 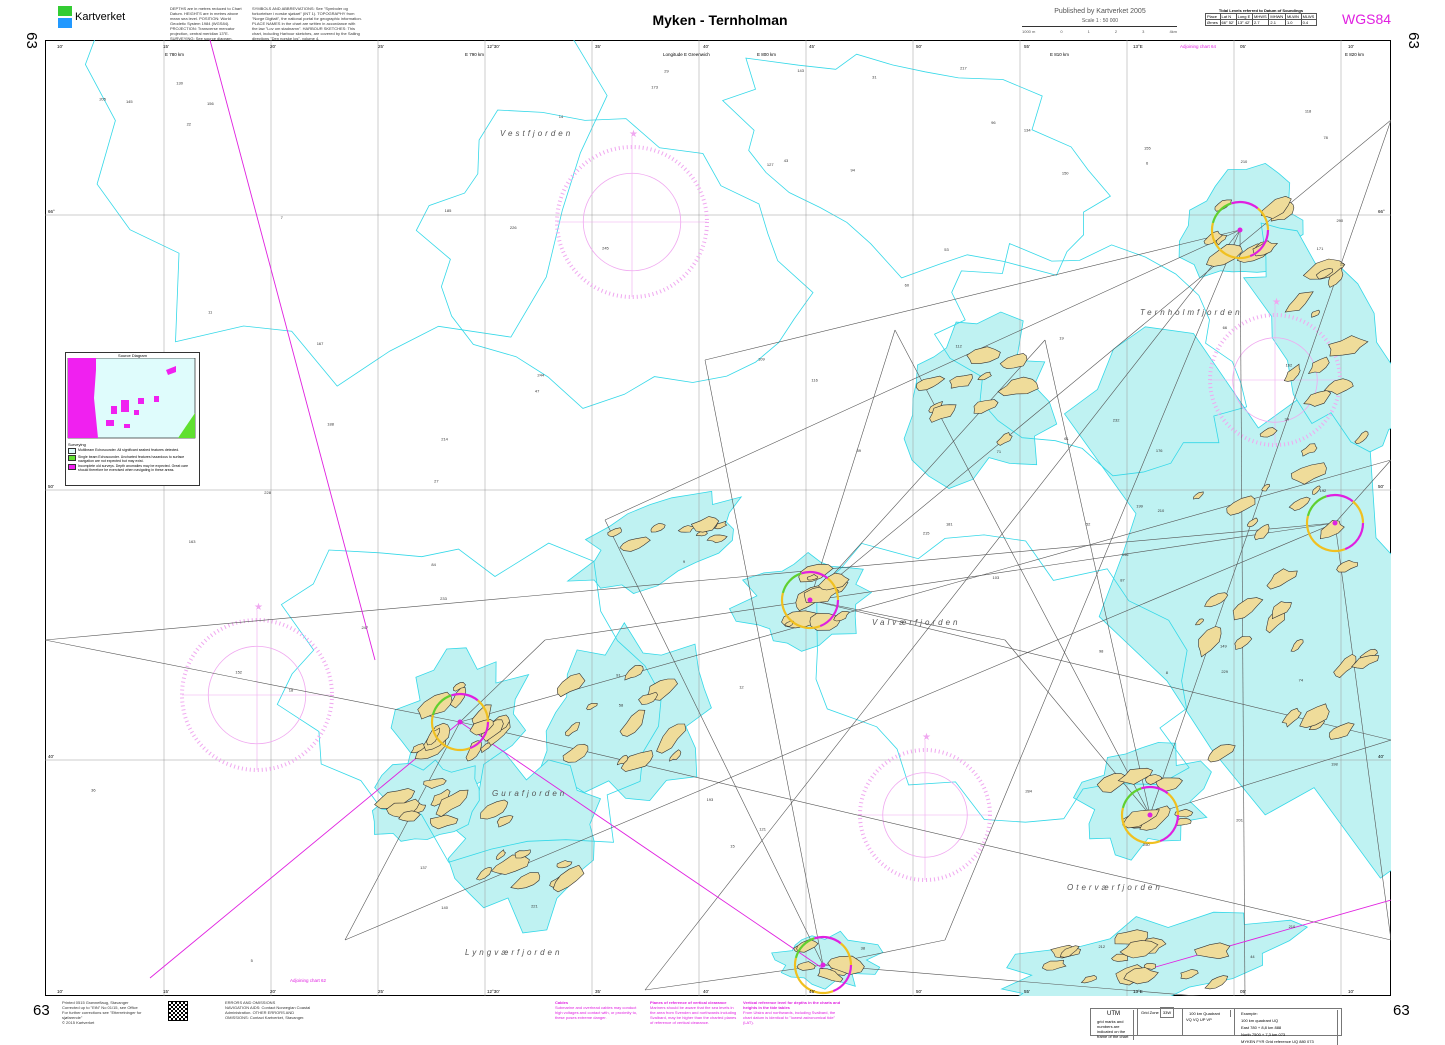 What do you see at coordinates (1239, 819) in the screenshot?
I see `depth-sounding: 201` at bounding box center [1239, 819].